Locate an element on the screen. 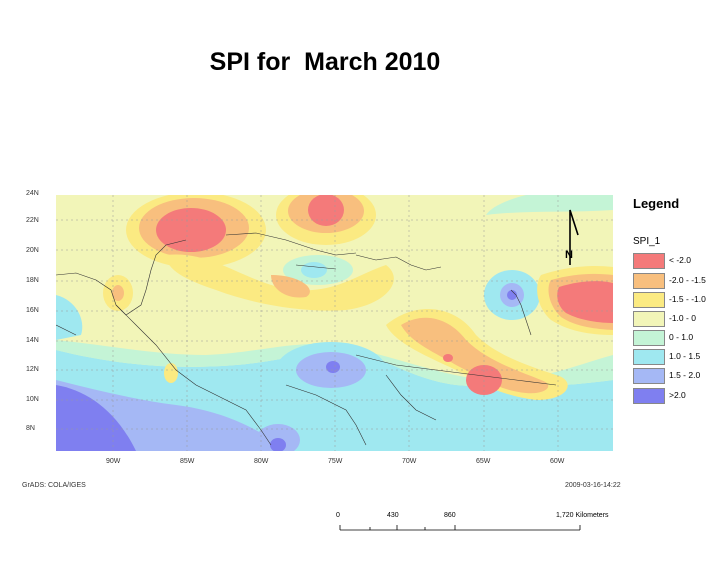 Image resolution: width=710 pixels, height=575 pixels. lat-label-10n: 10N is located at coordinates (32, 399).